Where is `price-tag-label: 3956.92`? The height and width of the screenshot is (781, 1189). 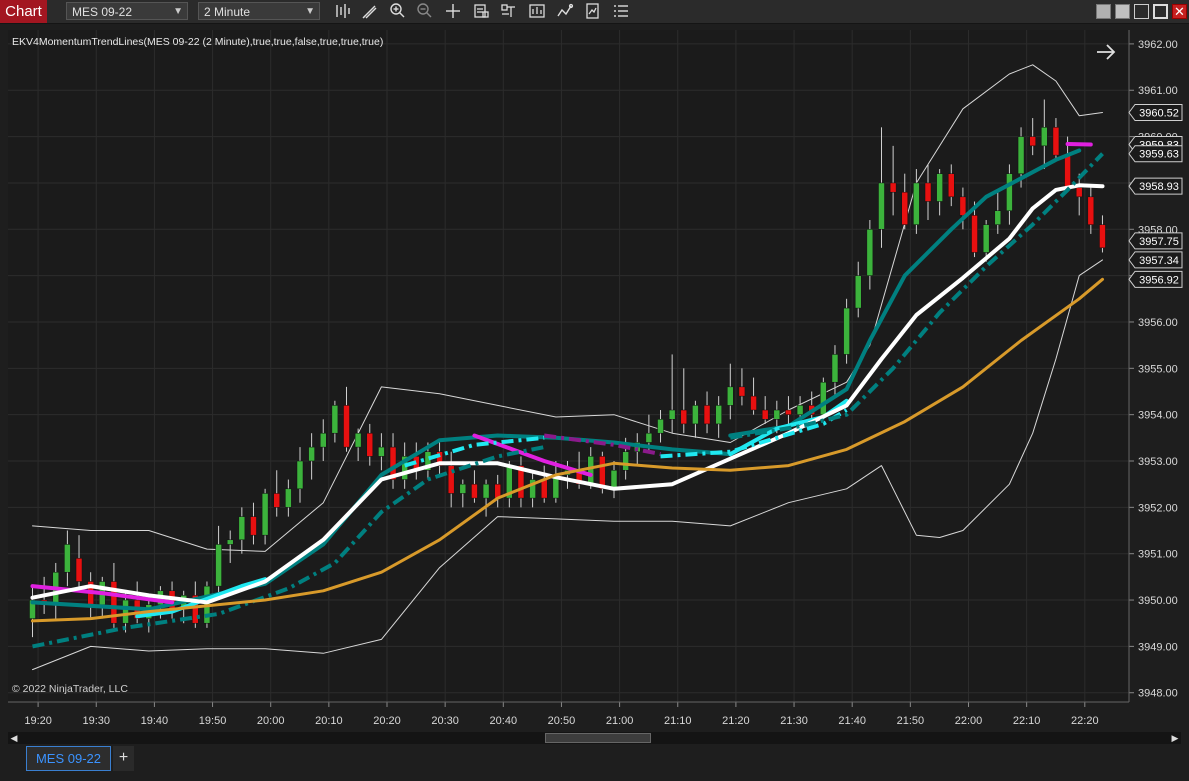 price-tag-label: 3956.92 is located at coordinates (1159, 280).